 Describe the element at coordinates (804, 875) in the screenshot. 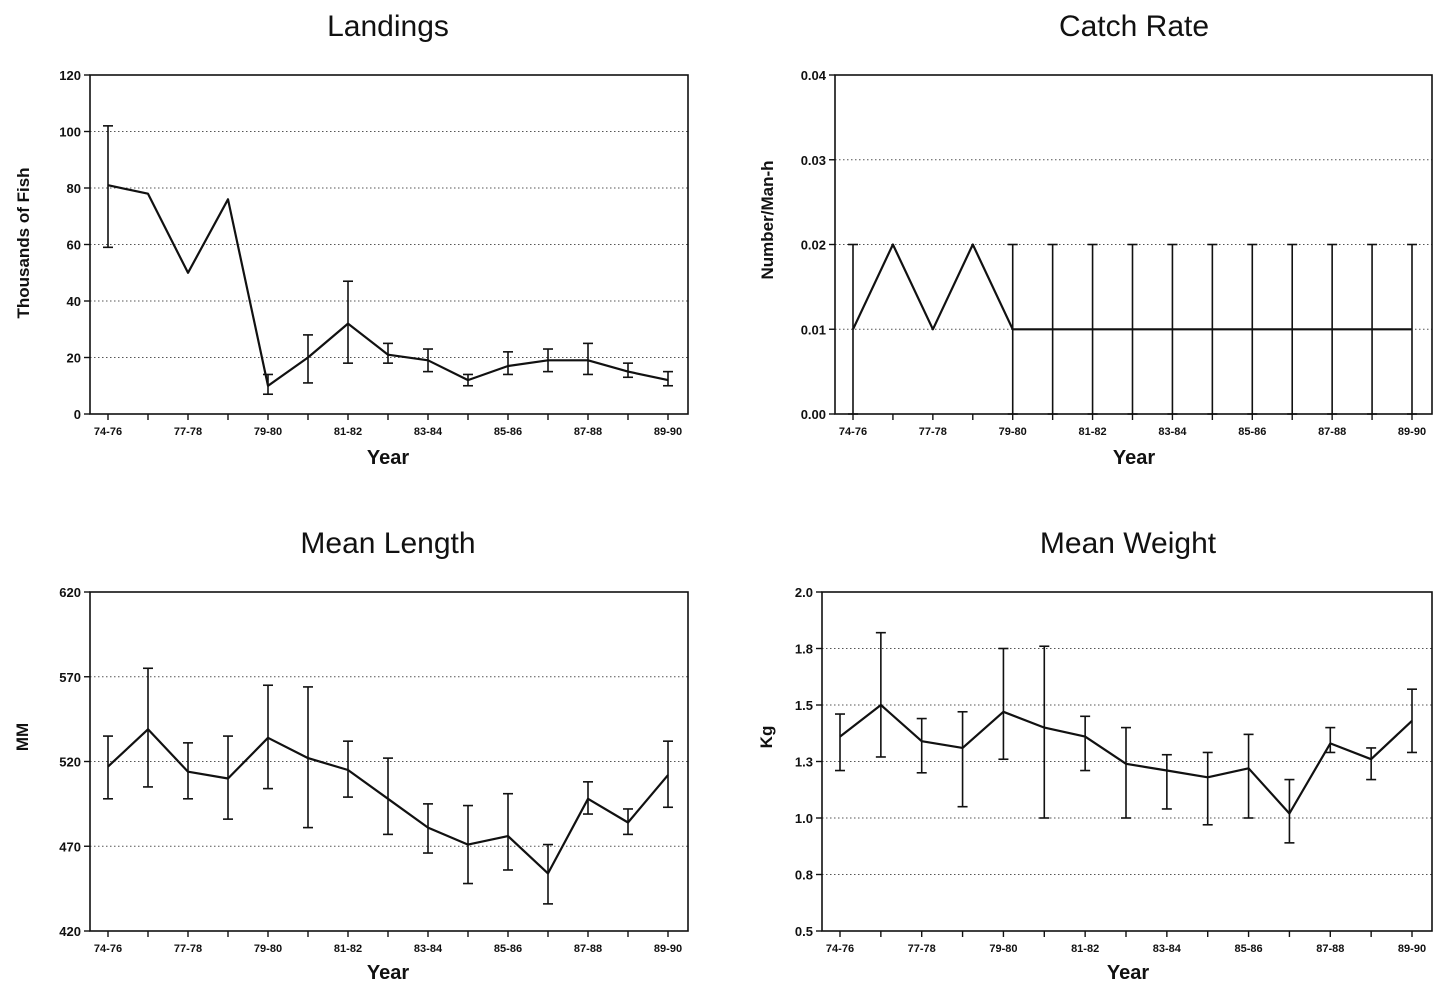

I see `y-tick-label: 0.8` at that location.